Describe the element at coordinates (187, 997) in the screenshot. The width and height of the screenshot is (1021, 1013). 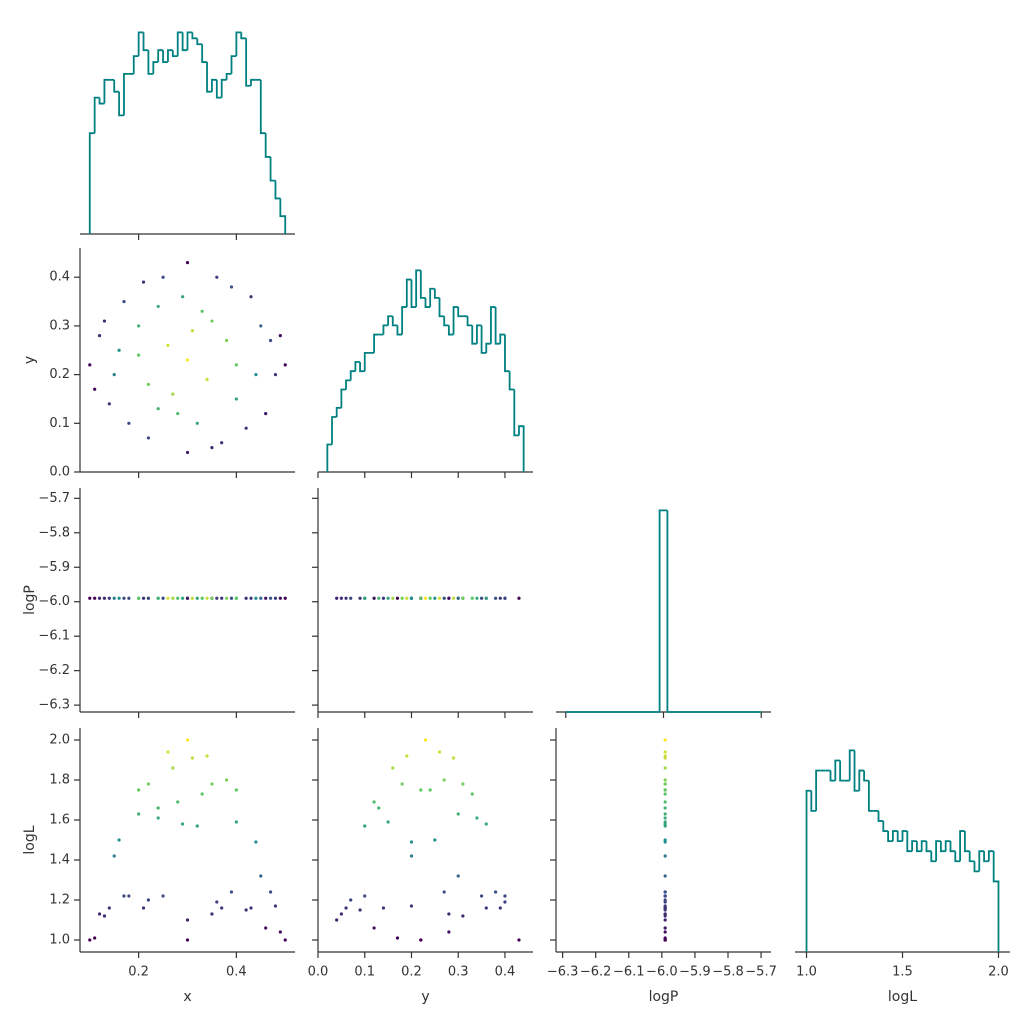
I see `x-axis-label: x` at that location.